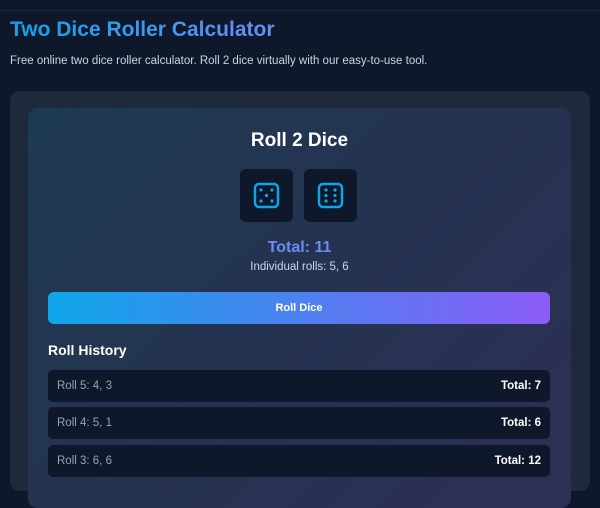 The height and width of the screenshot is (508, 600). What do you see at coordinates (299, 386) in the screenshot?
I see `history-row: Roll 5: 4, 3 Total: 7` at bounding box center [299, 386].